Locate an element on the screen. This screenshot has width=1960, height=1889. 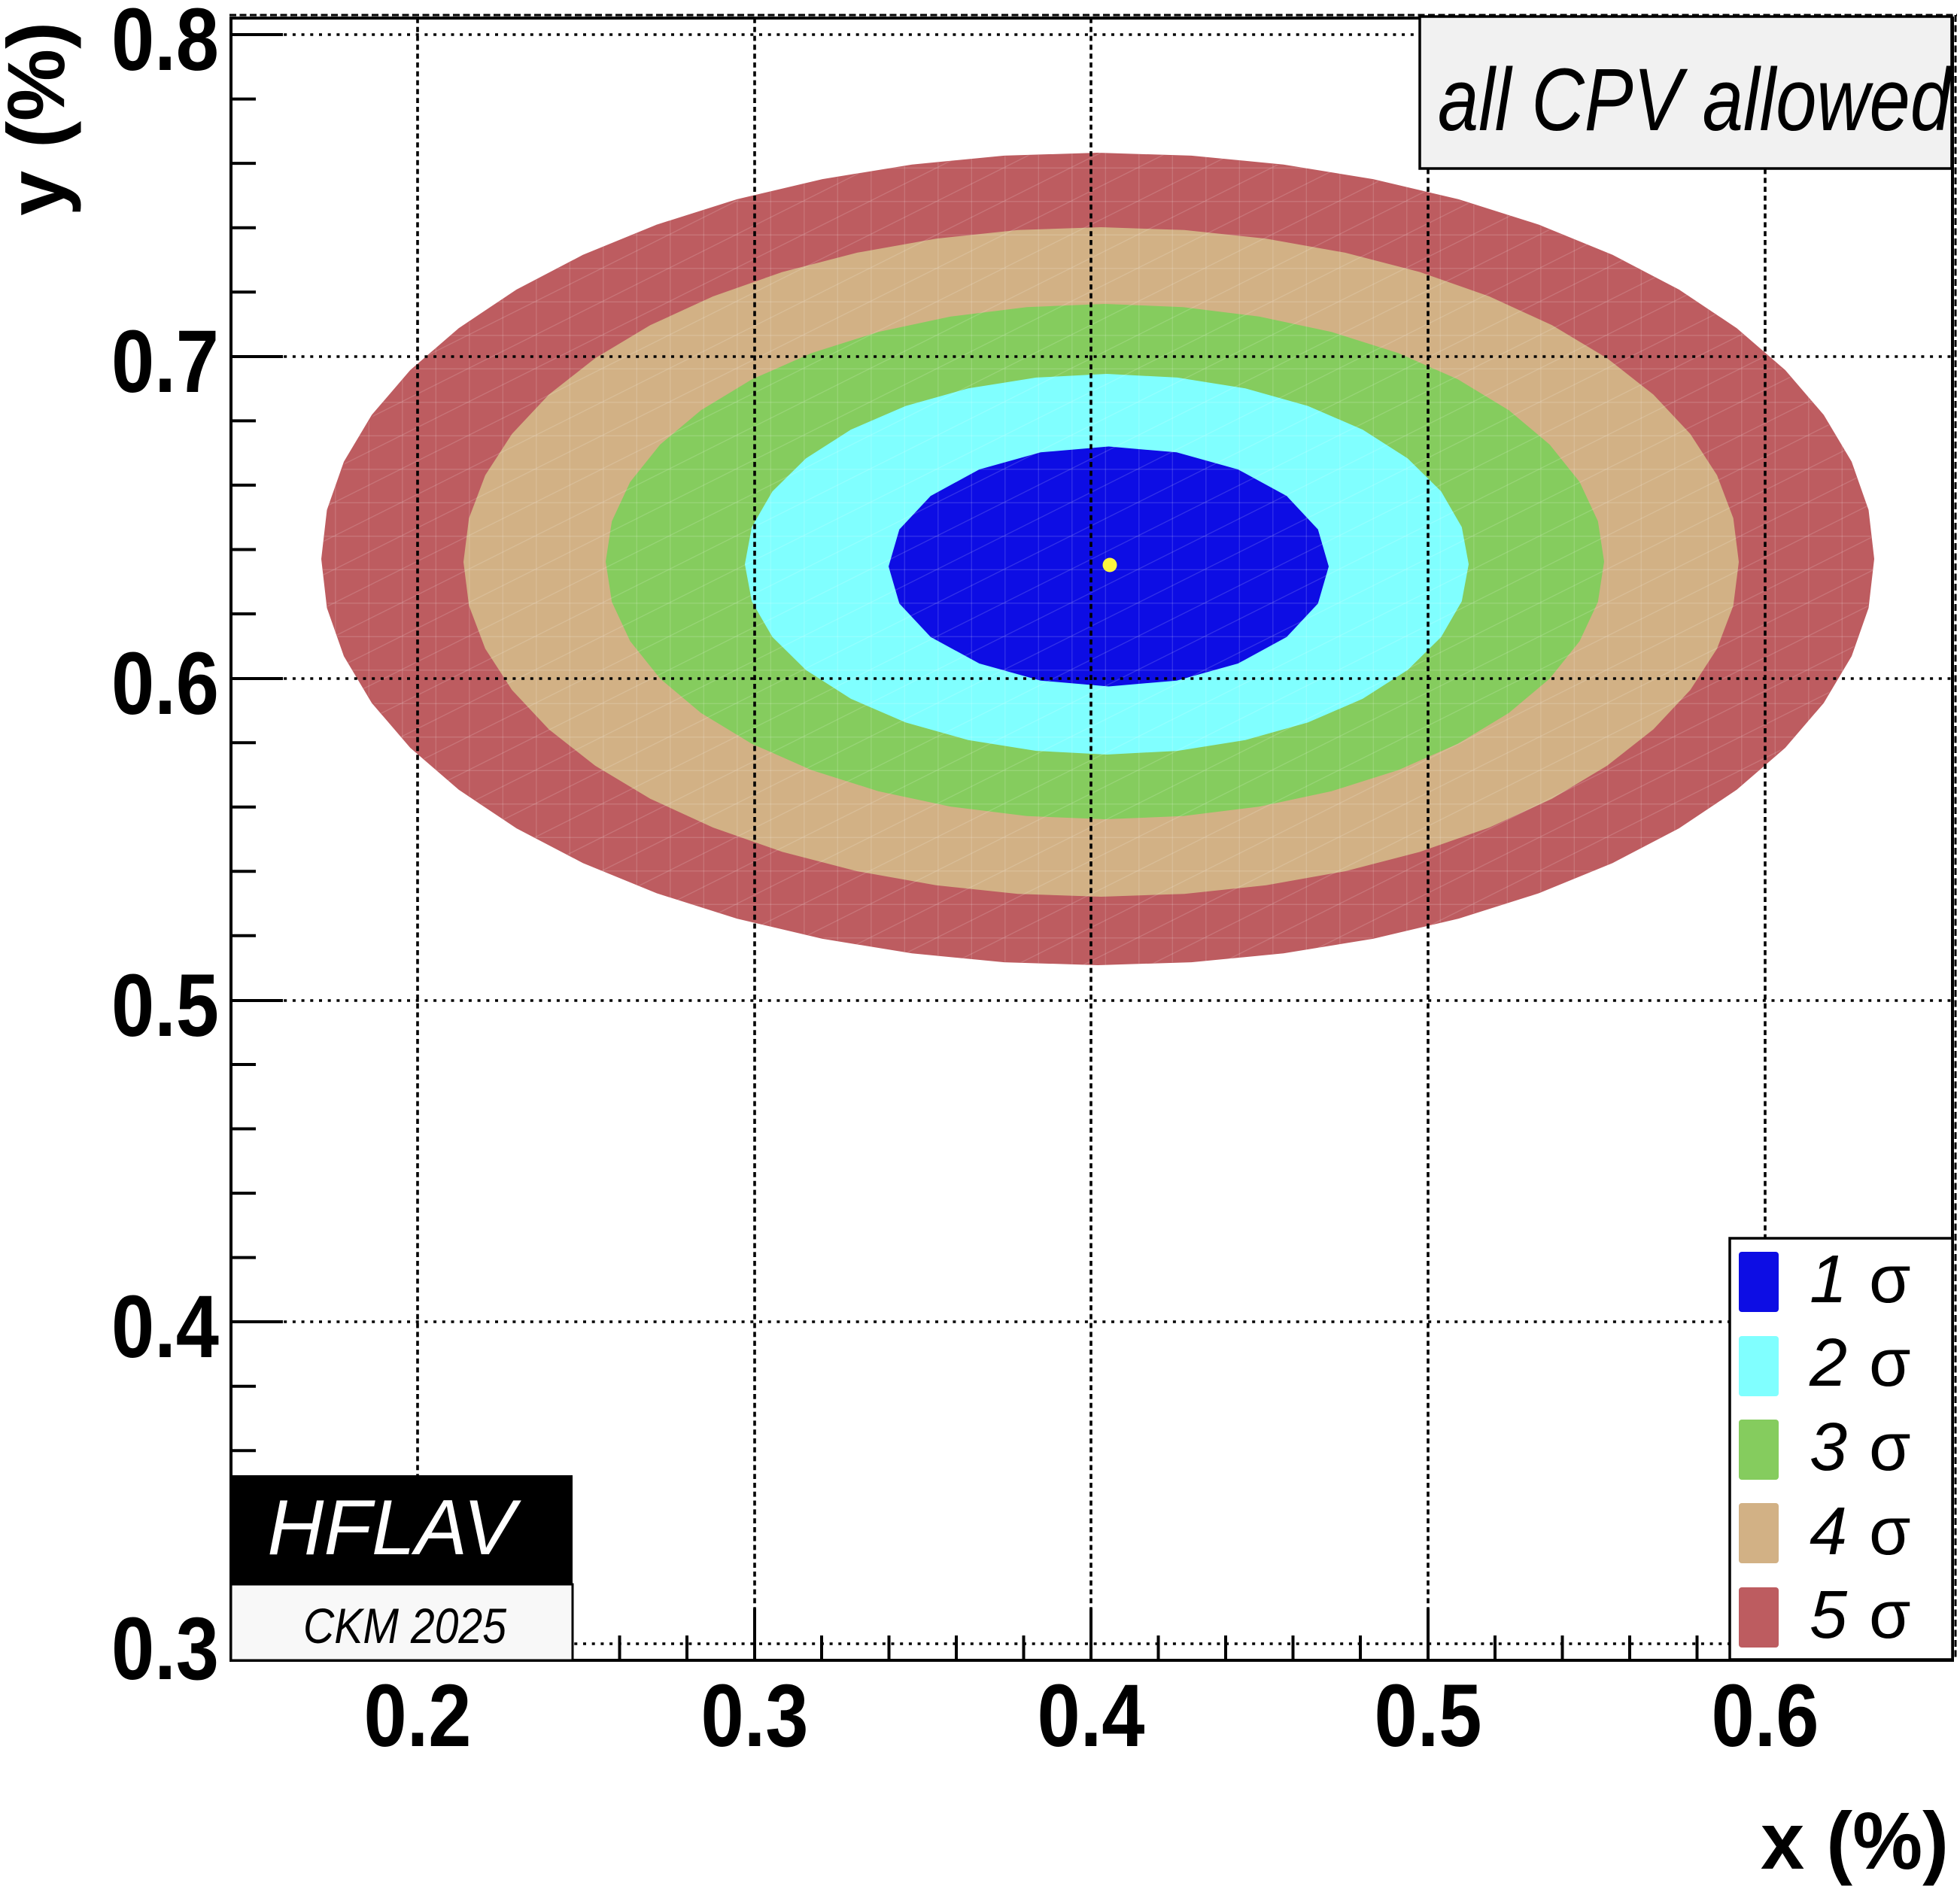
svg-text: 0.2 is located at coordinates (418, 1716).